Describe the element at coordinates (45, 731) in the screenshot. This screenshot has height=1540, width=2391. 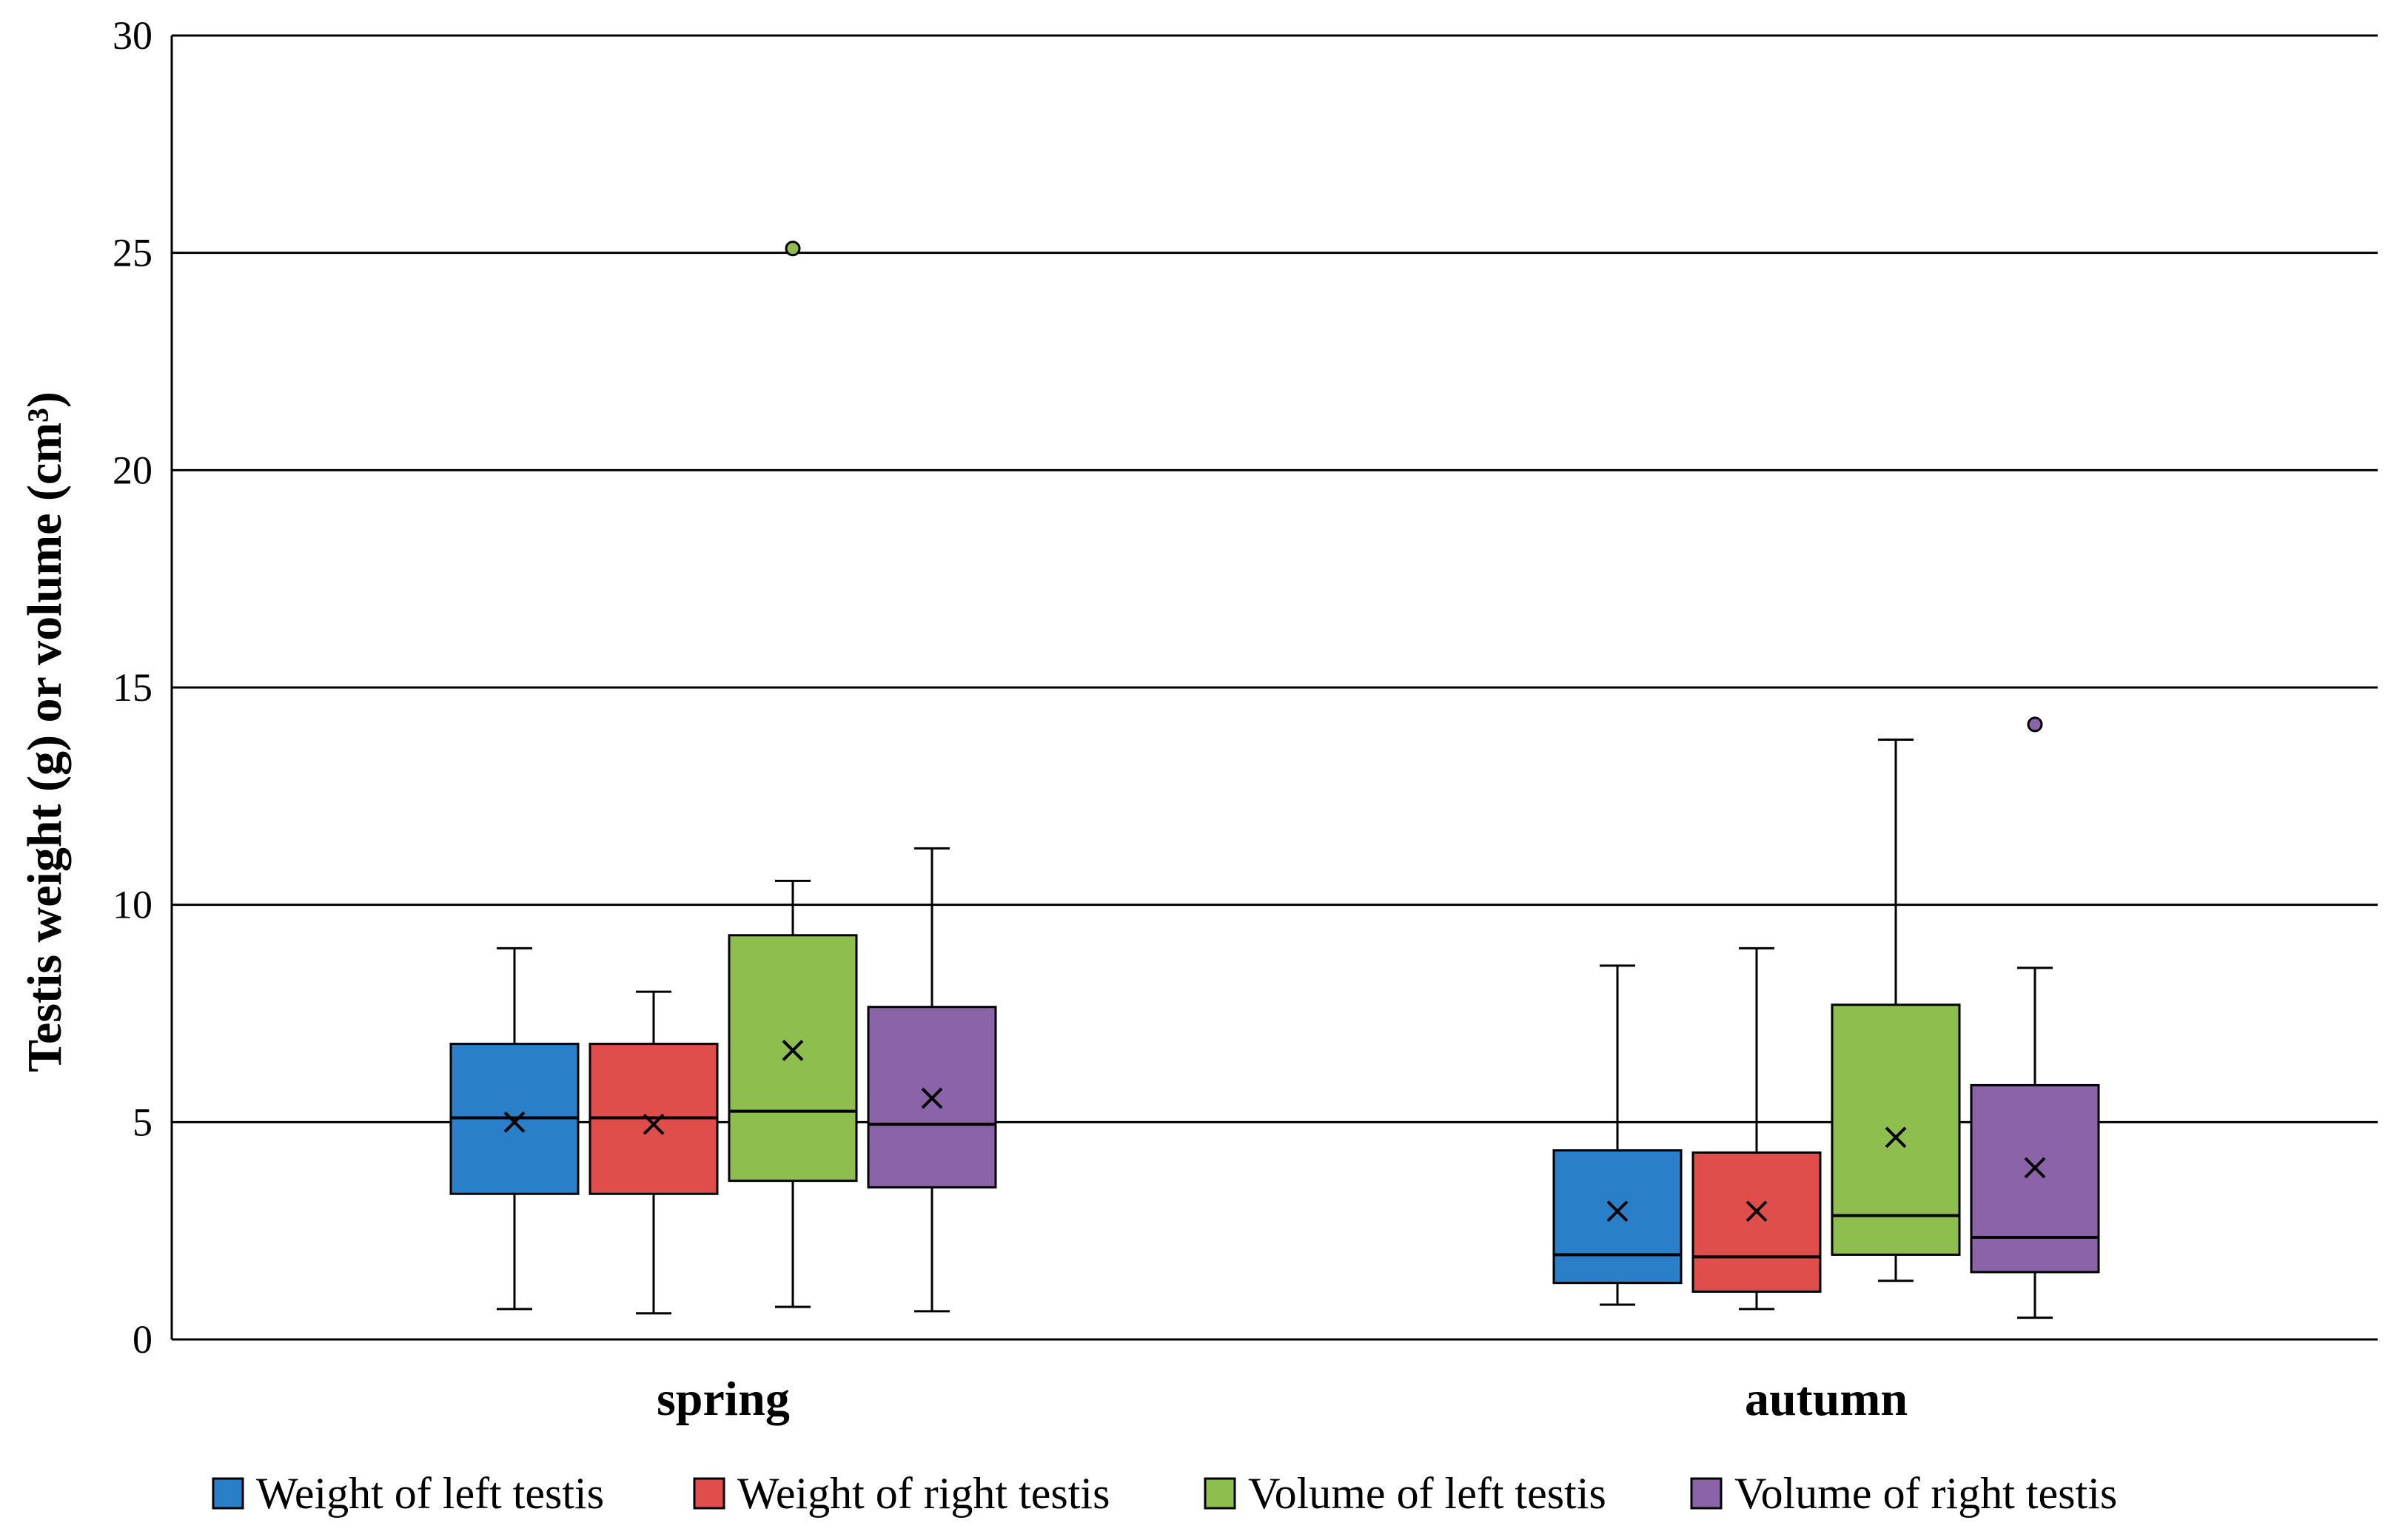
I see `y-axis-title: Testis weight (g) or volume (cm³)` at that location.